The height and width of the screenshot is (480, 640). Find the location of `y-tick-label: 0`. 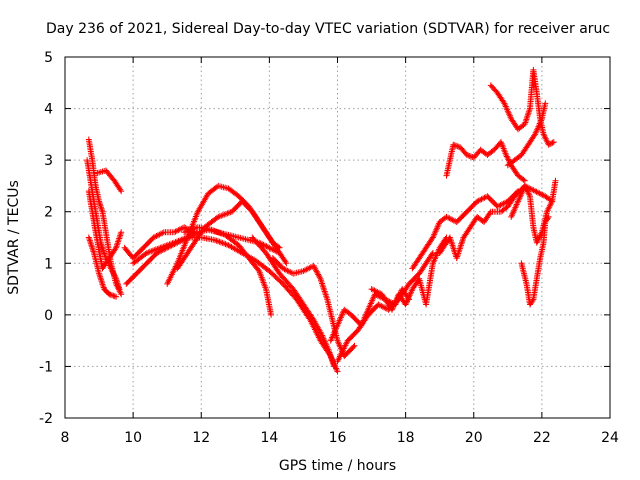

y-tick-label: 0 is located at coordinates (48, 316).